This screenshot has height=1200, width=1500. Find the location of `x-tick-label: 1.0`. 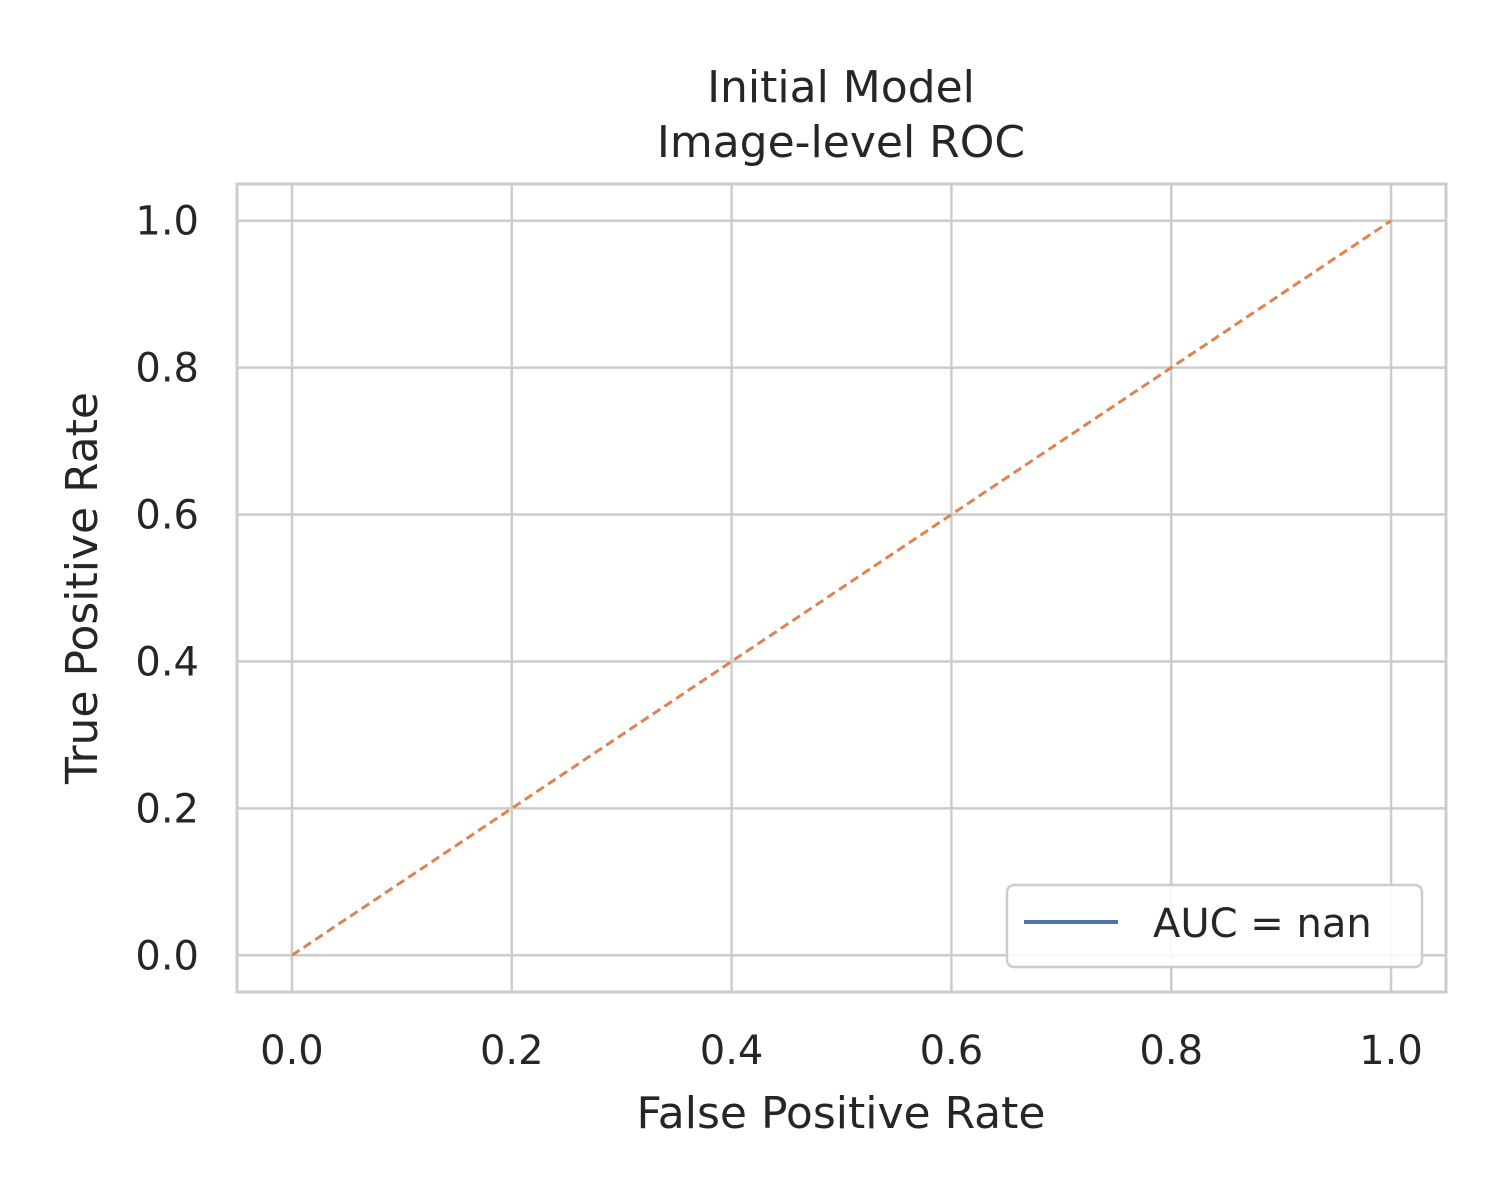

x-tick-label: 1.0 is located at coordinates (1391, 1051).